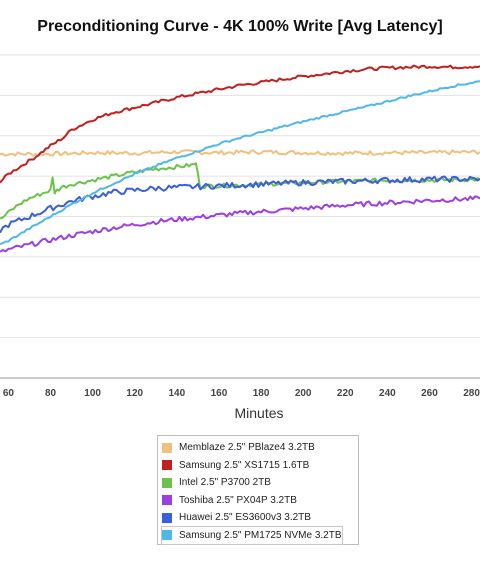 This screenshot has height=571, width=480. Describe the element at coordinates (260, 535) in the screenshot. I see `legend-label: Samsung 2.5" PM1725 NVMe 3.2TB` at that location.